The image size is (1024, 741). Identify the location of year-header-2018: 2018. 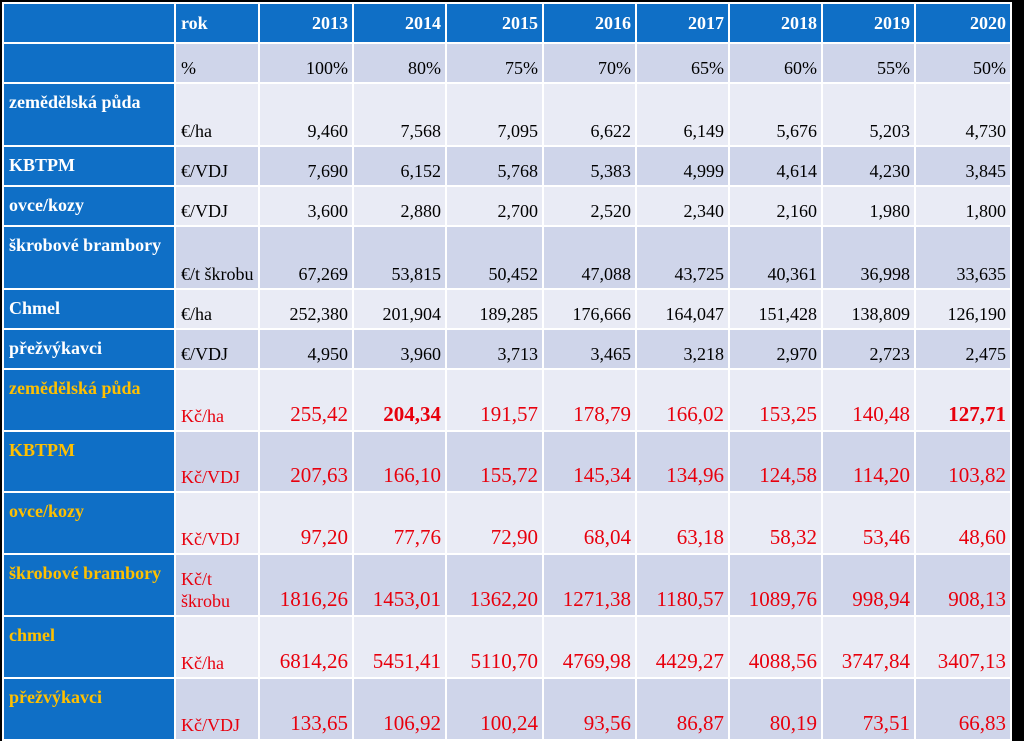
(775, 23).